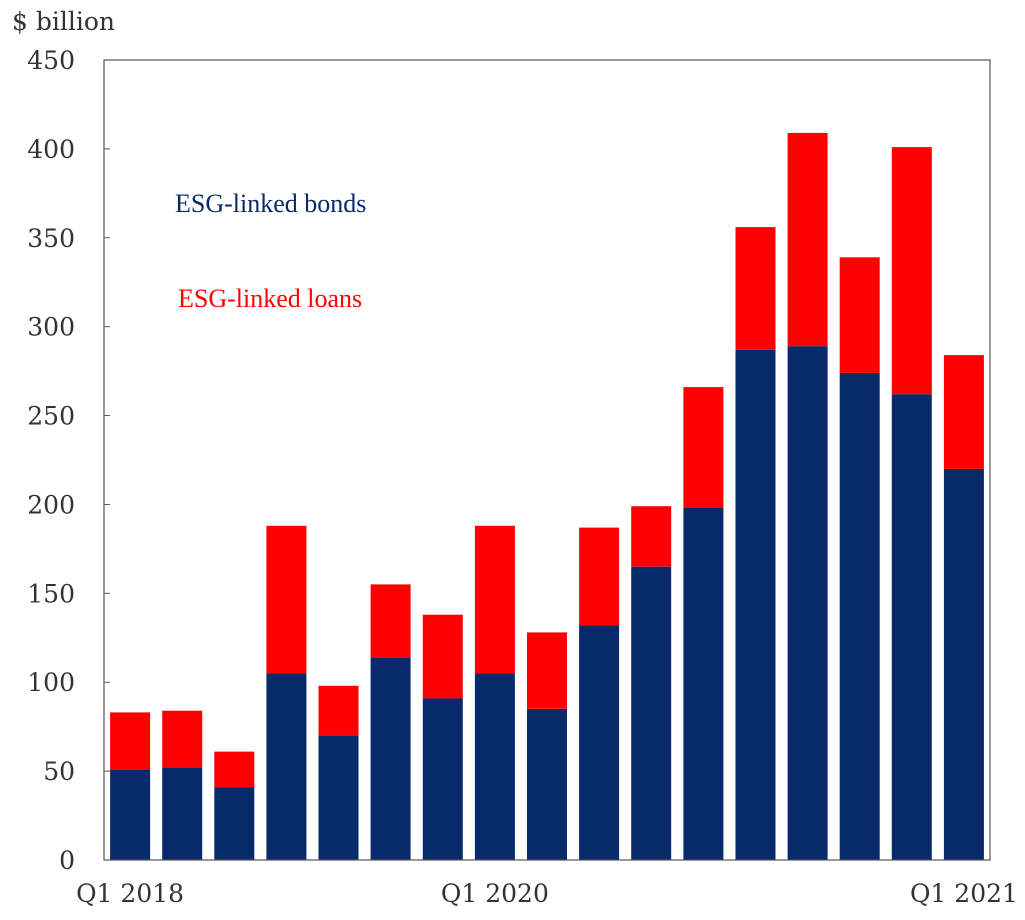 The image size is (1025, 920). I want to click on legend-bonds: ESG-linked bonds, so click(270, 203).